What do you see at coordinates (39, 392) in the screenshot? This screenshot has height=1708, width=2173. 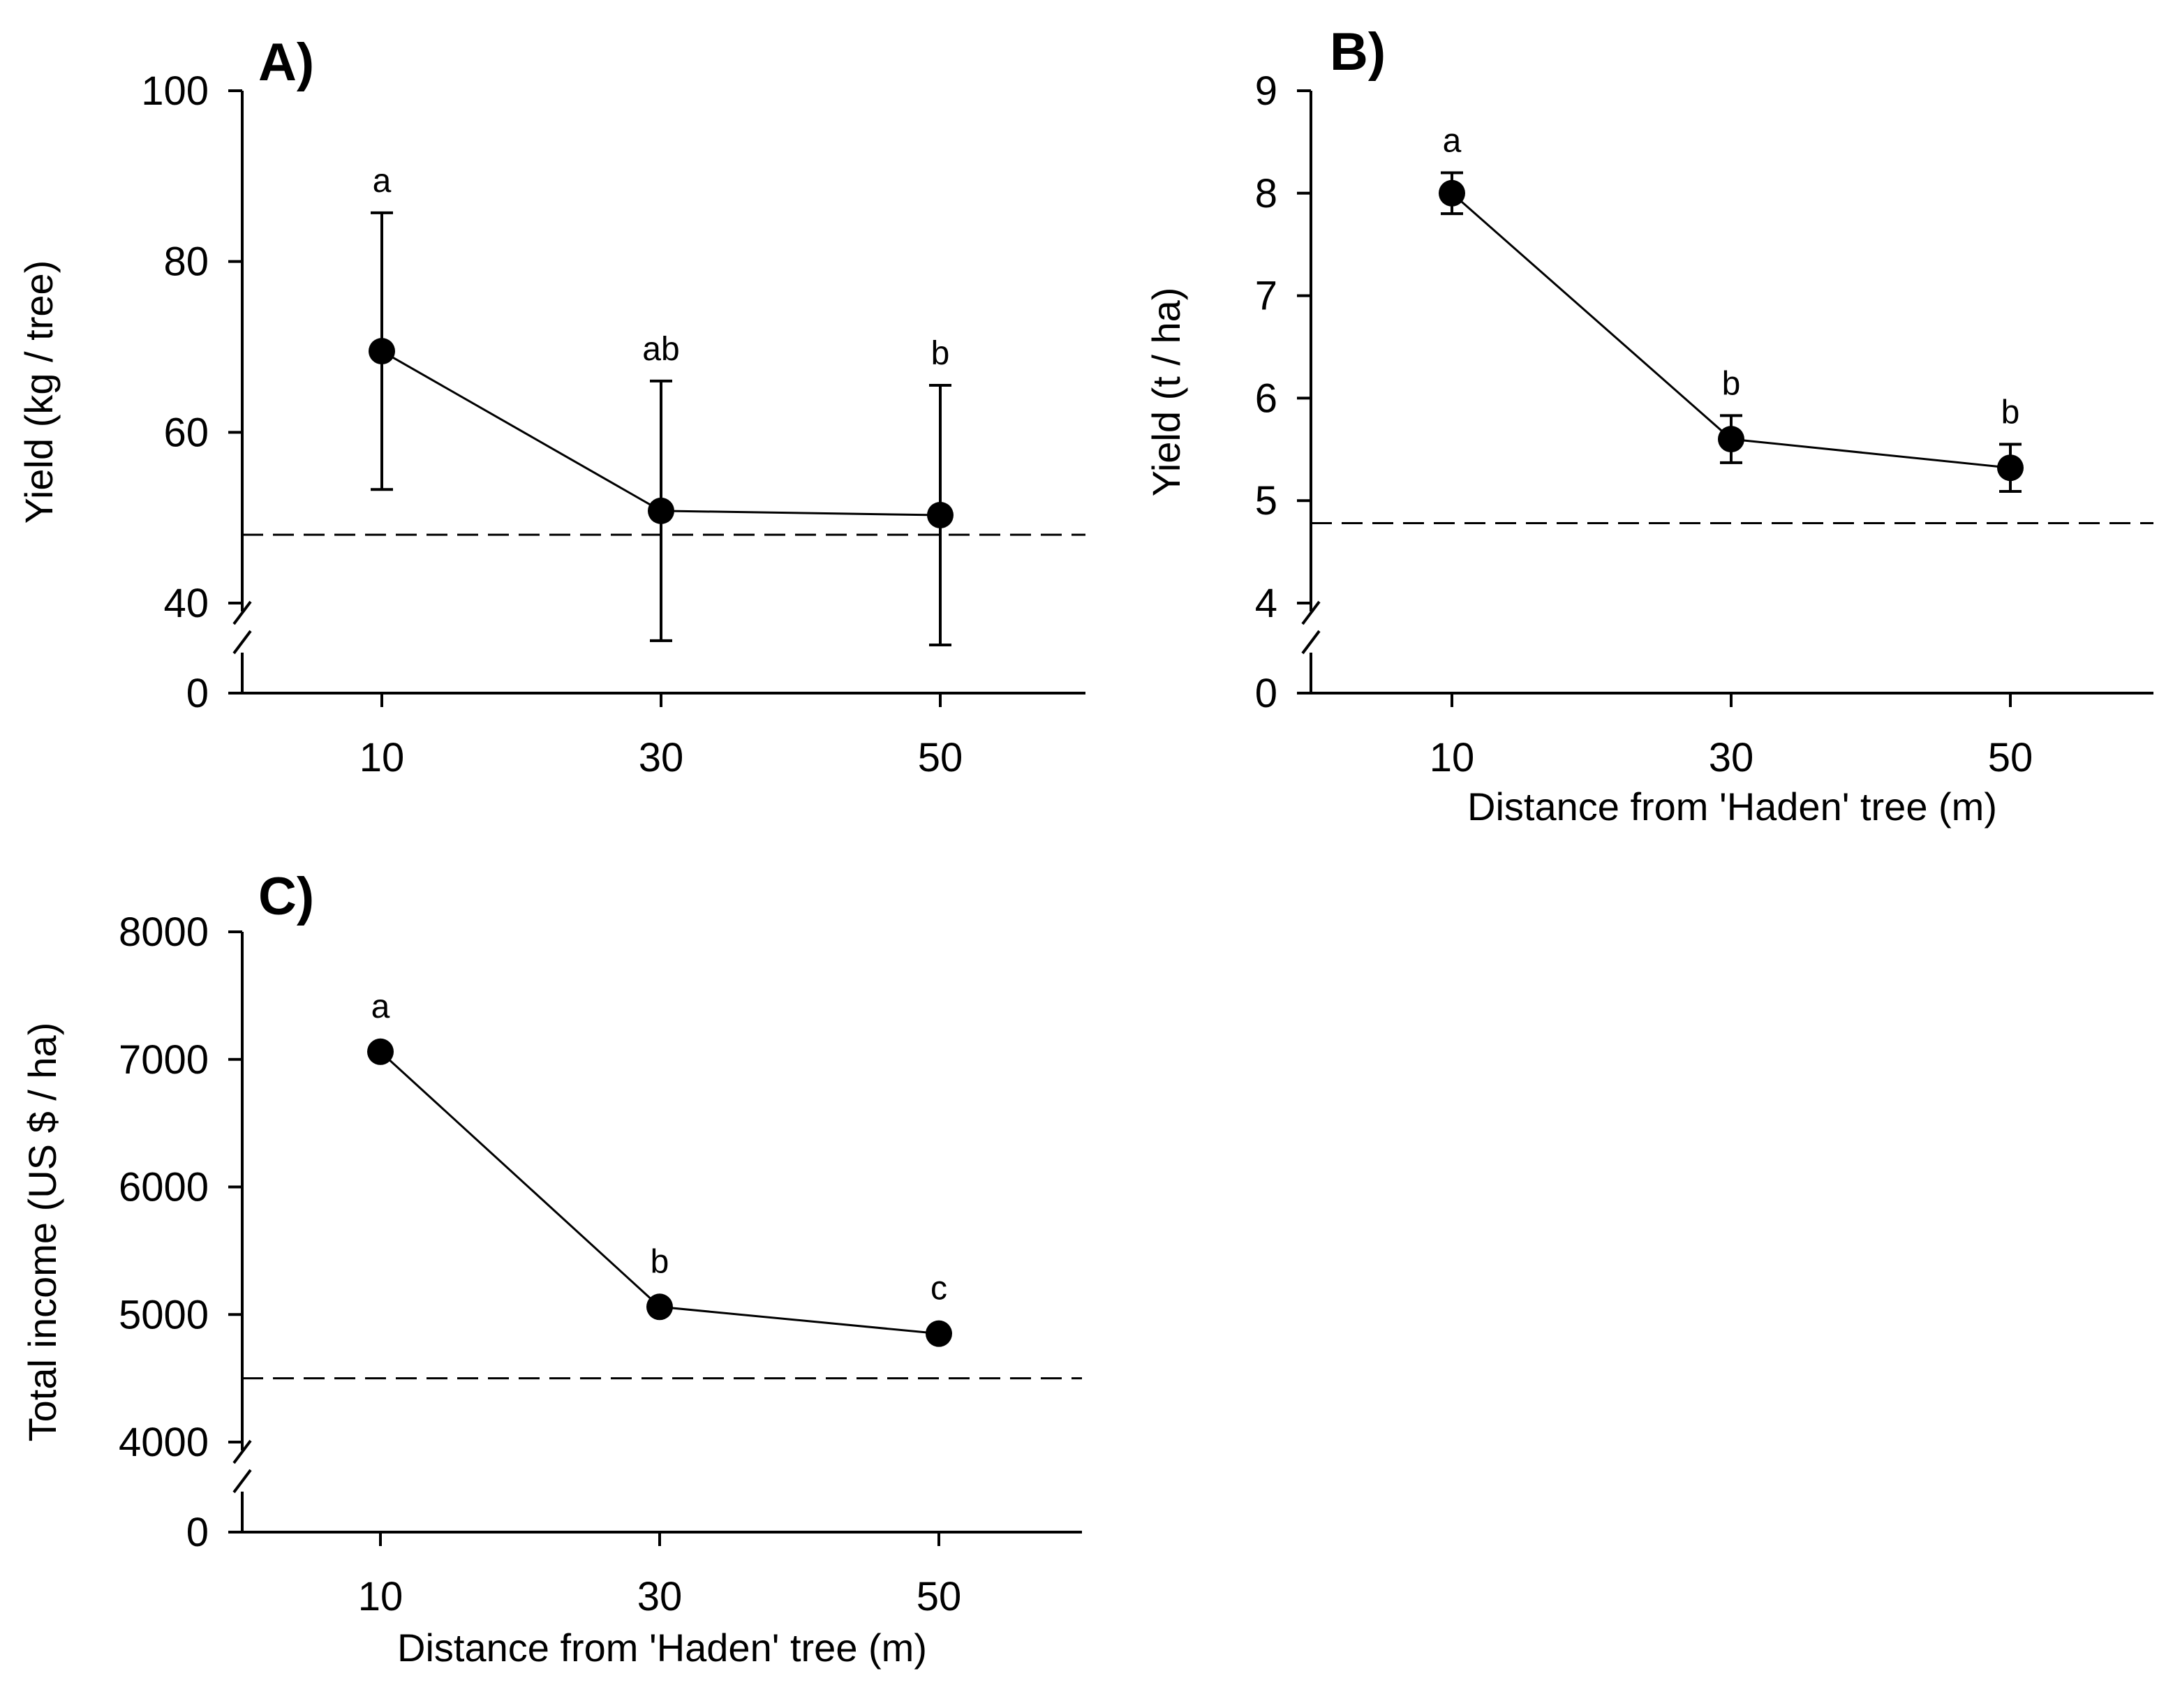 I see `y-axis-title: Yield (kg / tree)` at bounding box center [39, 392].